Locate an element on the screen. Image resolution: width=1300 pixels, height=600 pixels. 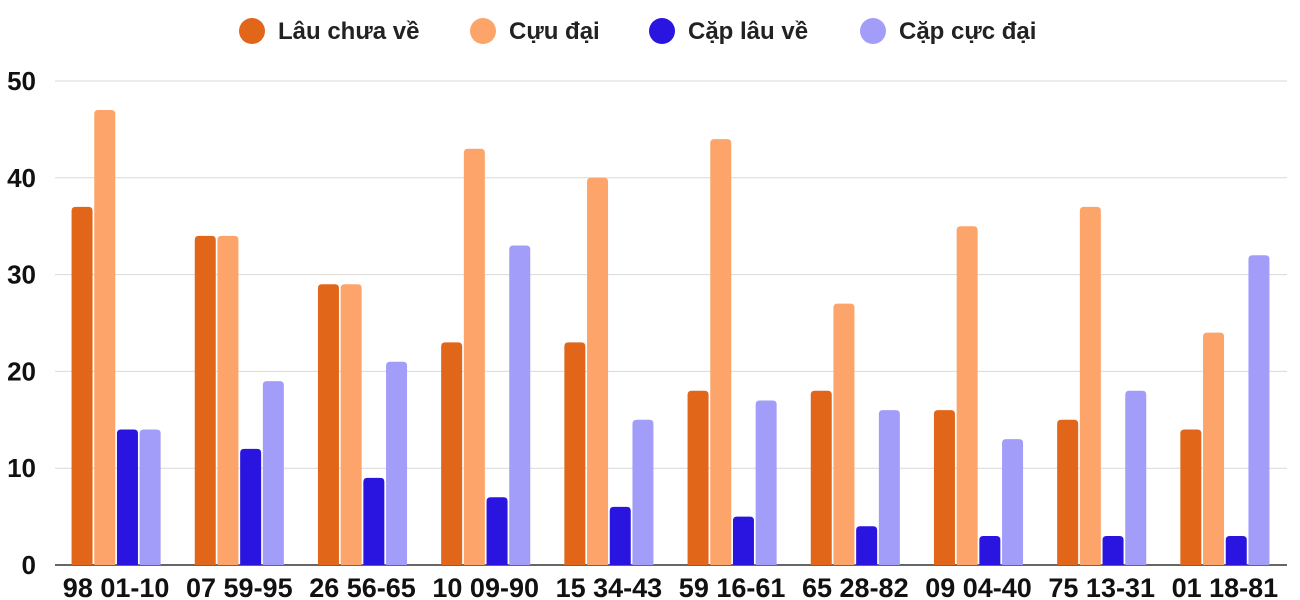
legend-item: Cặp cực đại is located at coordinates (948, 31).